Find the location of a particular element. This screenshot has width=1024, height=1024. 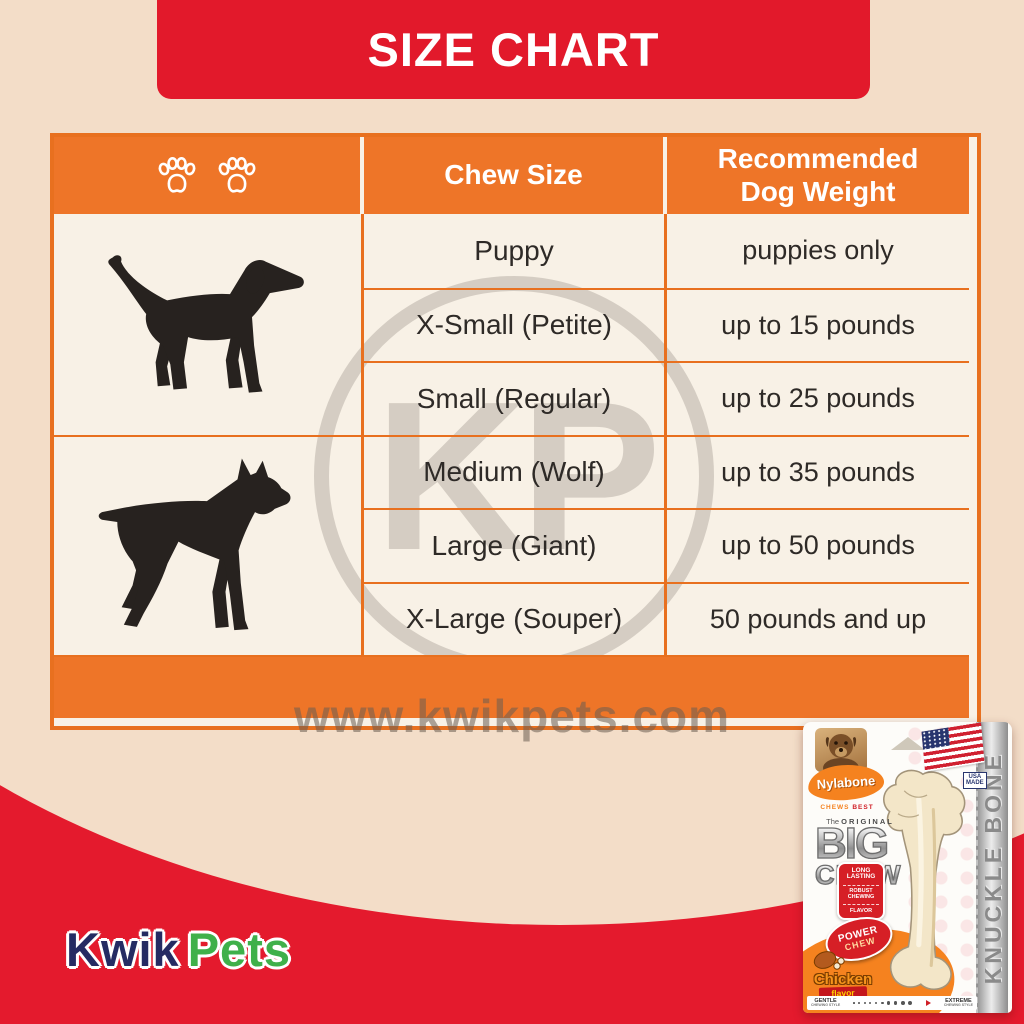

header-cell-dog-weight: Recommended Dog Weight is located at coordinates (818, 175).